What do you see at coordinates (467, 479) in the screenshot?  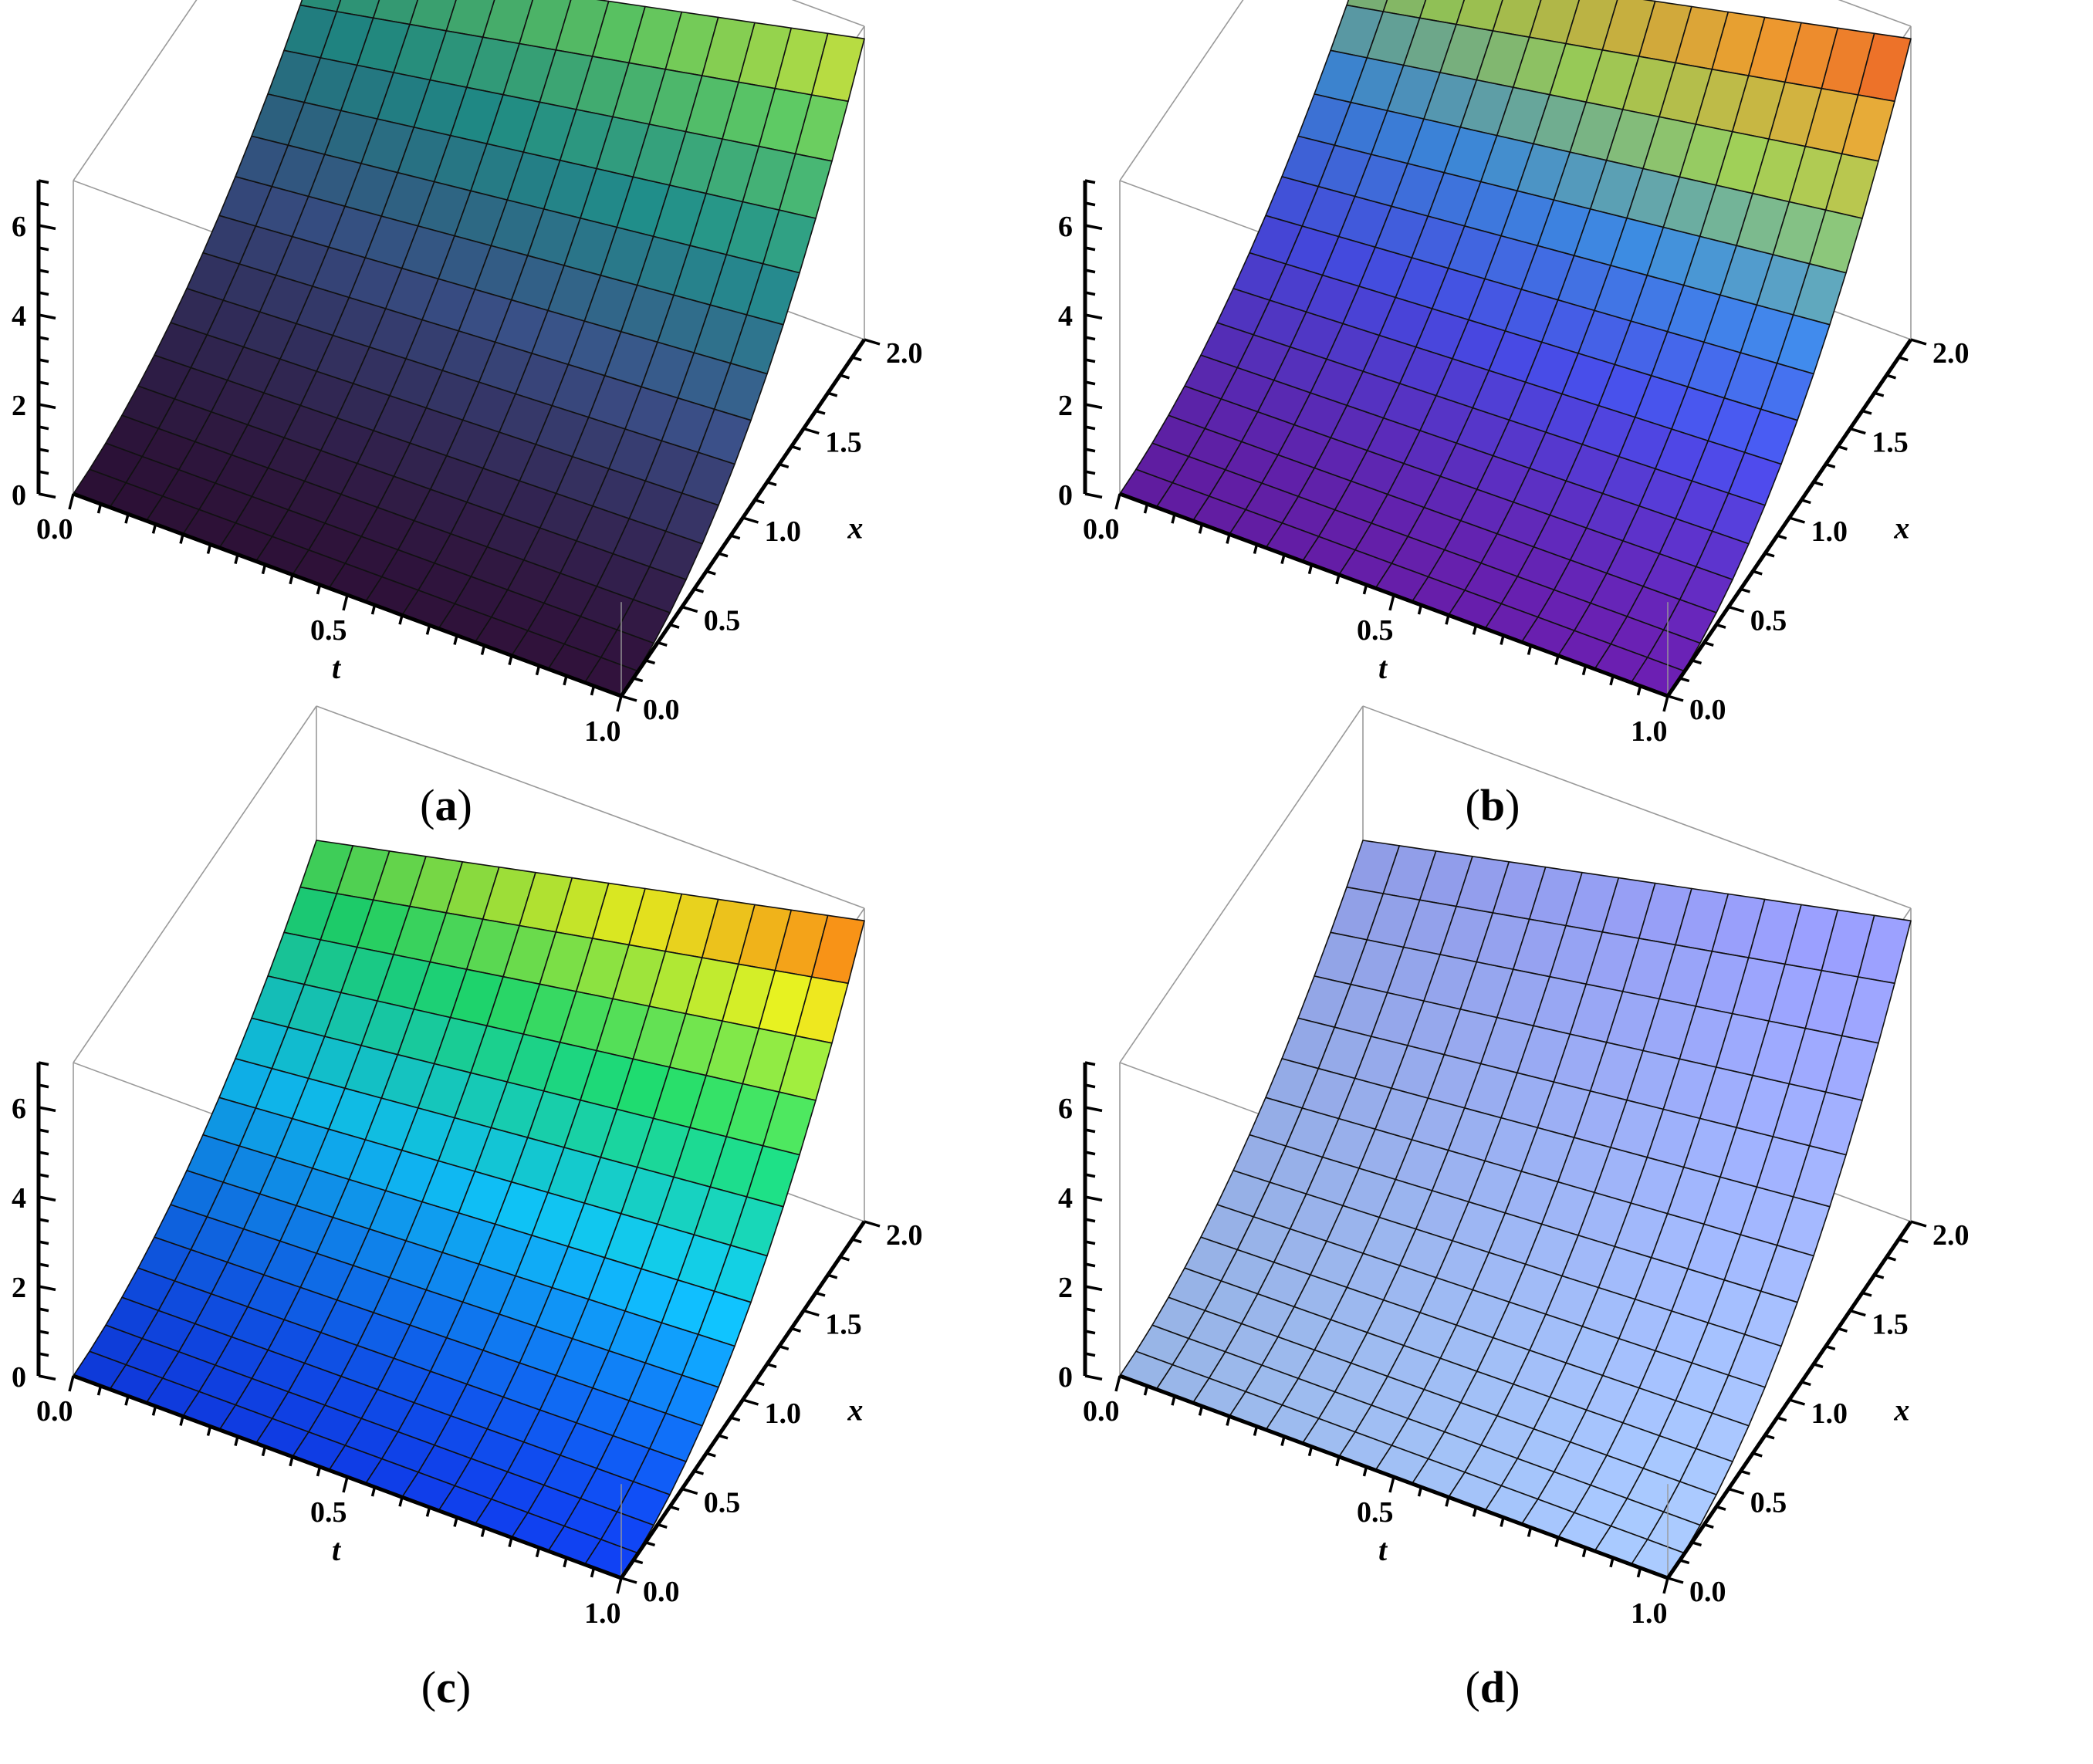 I see `tick-labels: 0.0 0.5 1.0 0.0 0.5 1.0 1.5 2.0 0 2 4 6 t x` at bounding box center [467, 479].